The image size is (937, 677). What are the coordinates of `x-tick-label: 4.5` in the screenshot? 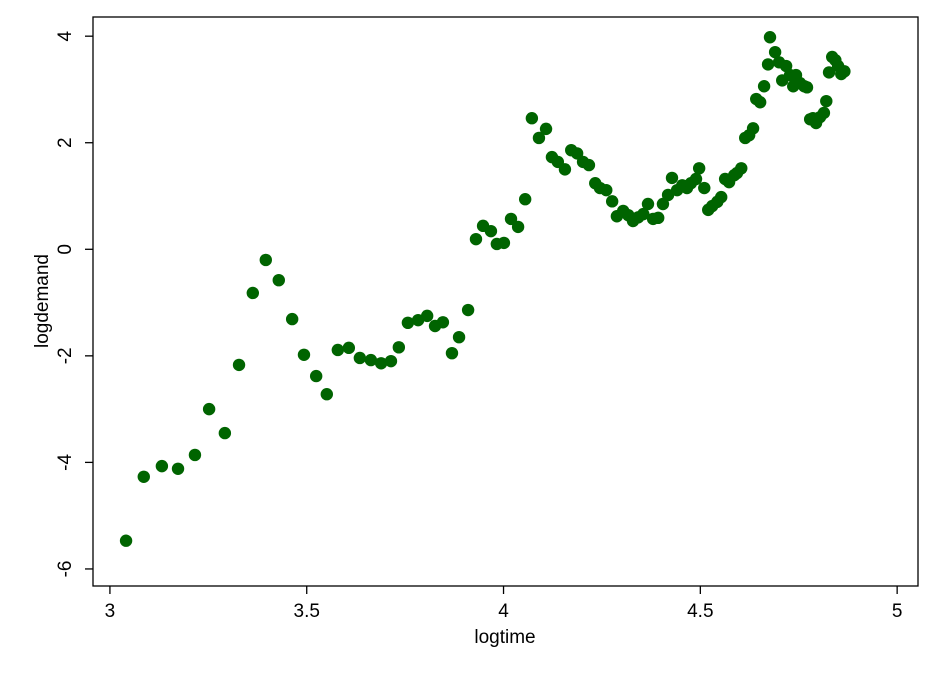 It's located at (700, 611).